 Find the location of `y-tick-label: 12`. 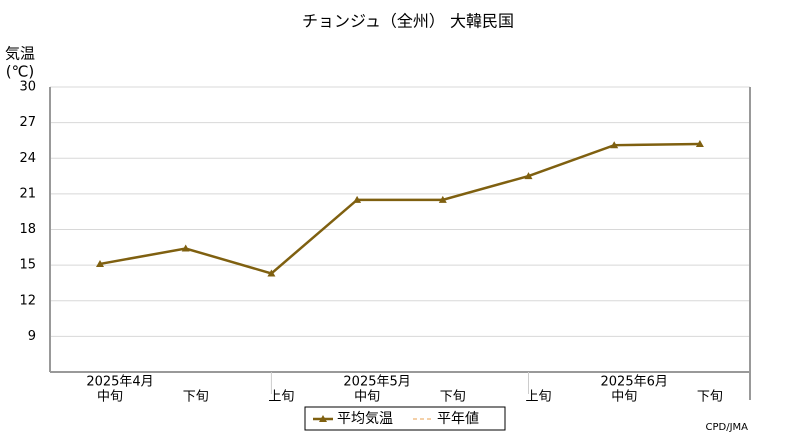

y-tick-label: 12 is located at coordinates (27, 300).